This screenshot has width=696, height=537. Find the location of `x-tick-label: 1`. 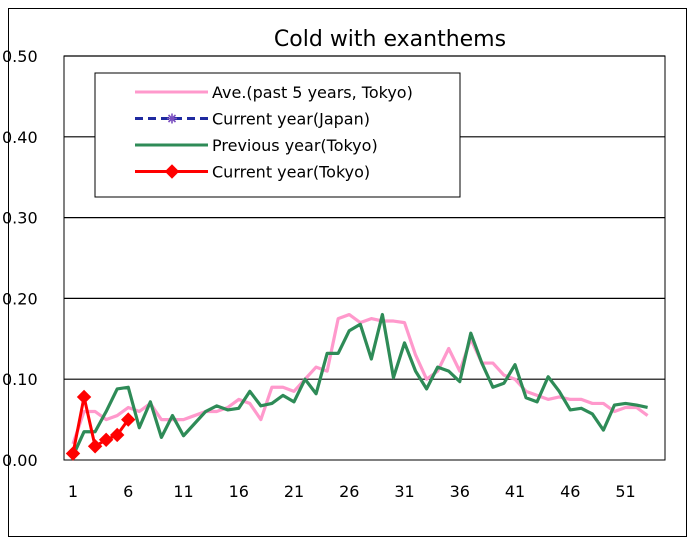

x-tick-label: 1 is located at coordinates (73, 491).